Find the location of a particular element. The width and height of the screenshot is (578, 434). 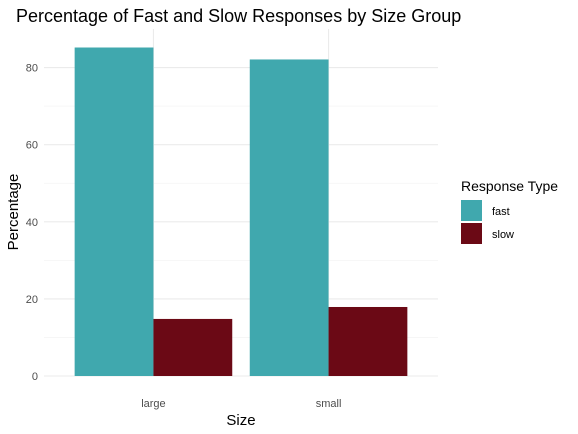

x-tick-label: small is located at coordinates (329, 404).